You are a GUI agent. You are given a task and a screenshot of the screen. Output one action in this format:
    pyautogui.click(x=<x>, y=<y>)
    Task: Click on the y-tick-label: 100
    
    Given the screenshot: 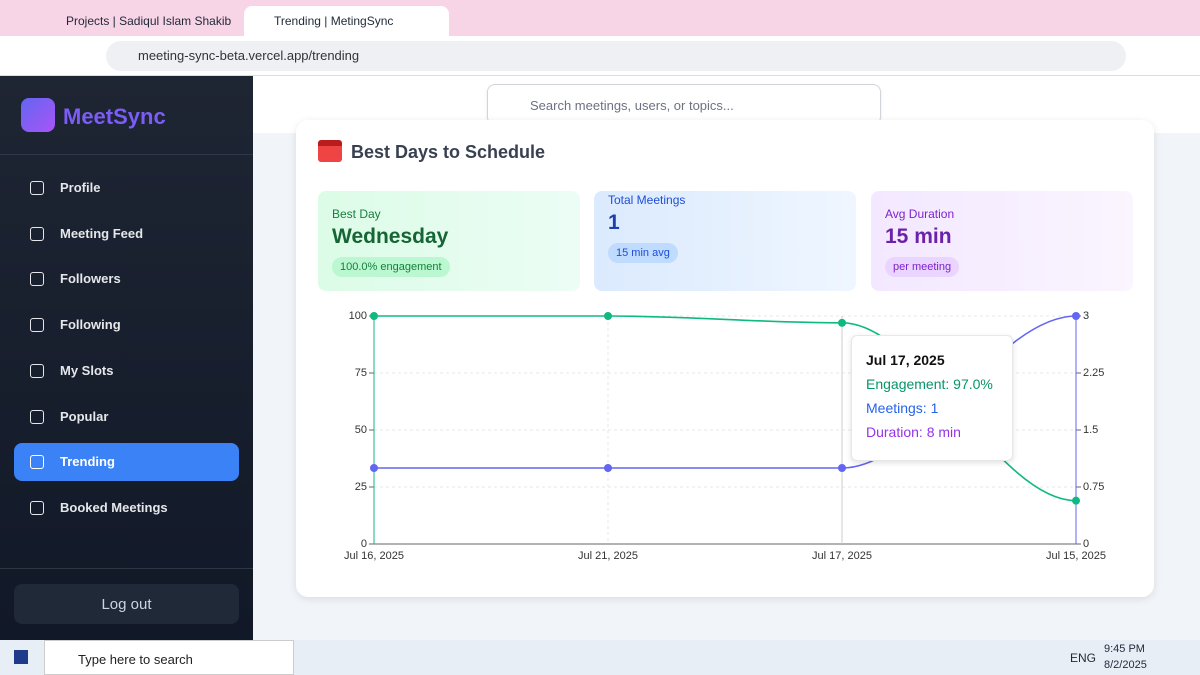 What is the action you would take?
    pyautogui.click(x=358, y=316)
    